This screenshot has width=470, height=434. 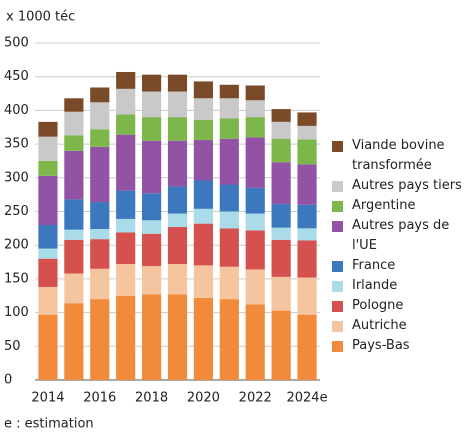 What do you see at coordinates (400, 286) in the screenshot?
I see `legend-item: Irlande` at bounding box center [400, 286].